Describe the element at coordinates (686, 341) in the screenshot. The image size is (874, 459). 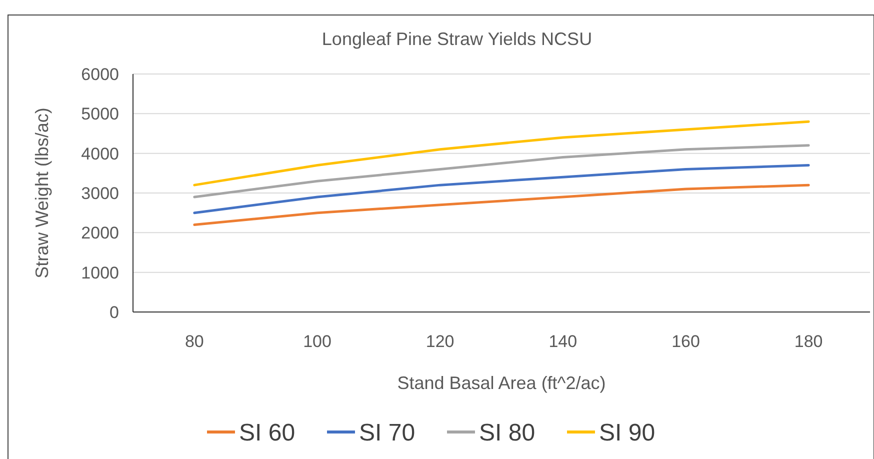
I see `x-tick-label: 160` at that location.